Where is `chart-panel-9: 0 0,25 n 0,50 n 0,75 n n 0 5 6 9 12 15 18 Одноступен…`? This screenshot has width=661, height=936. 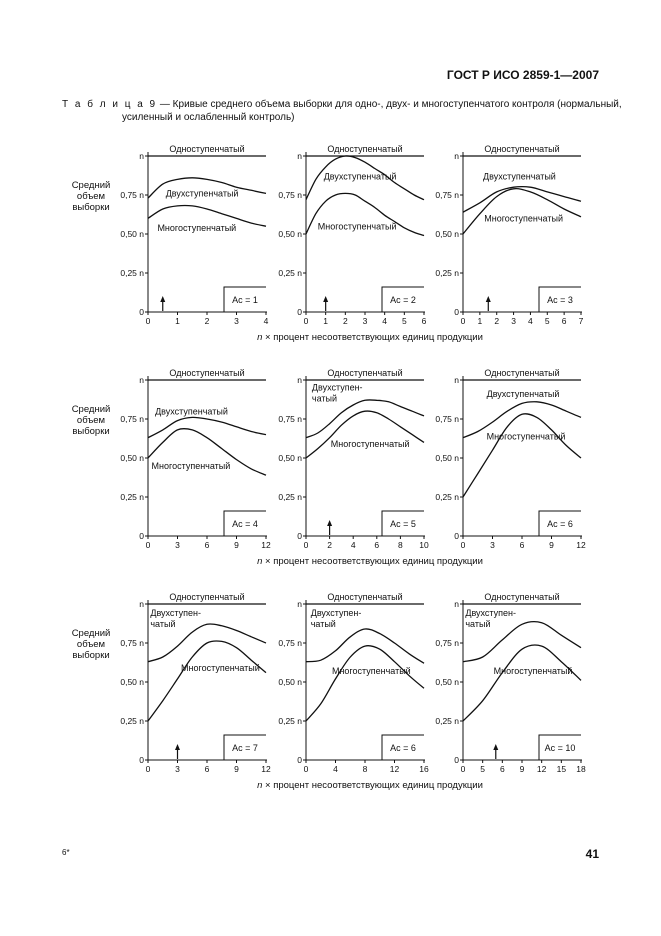 chart-panel-9: 0 0,25 n 0,50 n 0,75 n n 0 5 6 9 12 15 18 Одноступен… is located at coordinates (510, 683).